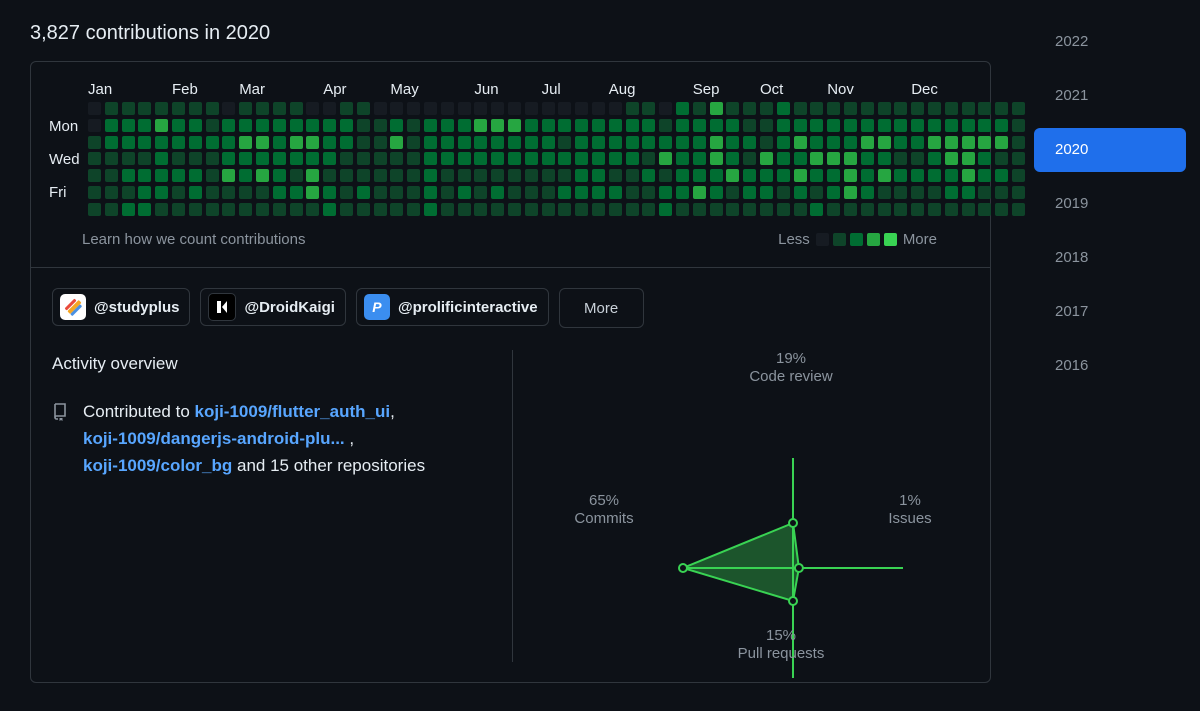 This screenshot has height=711, width=1200. Describe the element at coordinates (1072, 257) in the screenshot. I see `year-2018: 2018` at that location.